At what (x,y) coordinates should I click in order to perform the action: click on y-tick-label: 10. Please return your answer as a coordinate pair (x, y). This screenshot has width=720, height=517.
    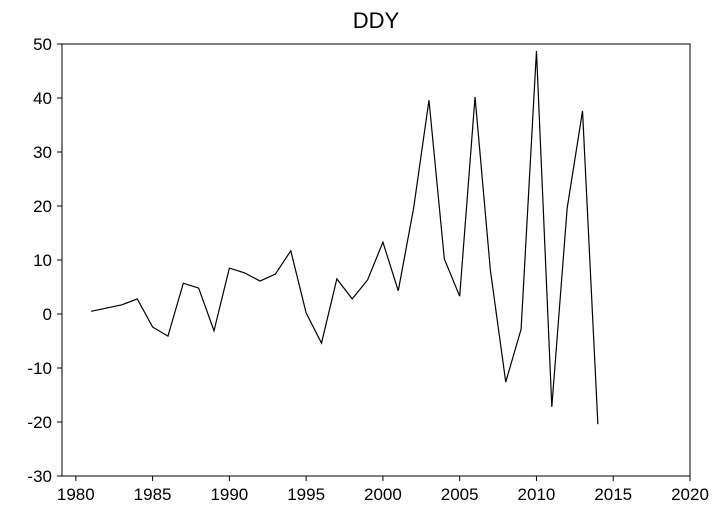
    Looking at the image, I should click on (42, 260).